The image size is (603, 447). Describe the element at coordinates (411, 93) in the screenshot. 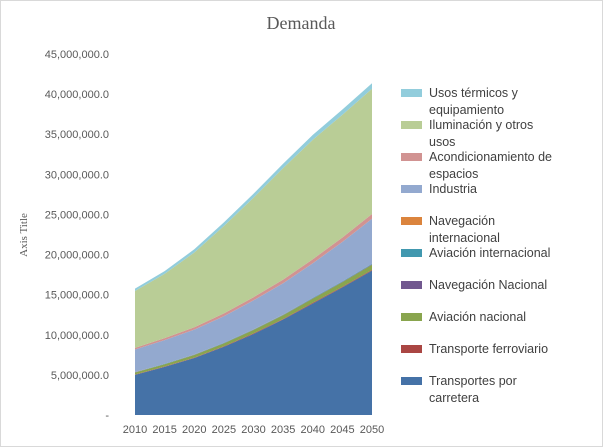

I see `legend-swatch-usos-termicos-y-equipamiento` at that location.